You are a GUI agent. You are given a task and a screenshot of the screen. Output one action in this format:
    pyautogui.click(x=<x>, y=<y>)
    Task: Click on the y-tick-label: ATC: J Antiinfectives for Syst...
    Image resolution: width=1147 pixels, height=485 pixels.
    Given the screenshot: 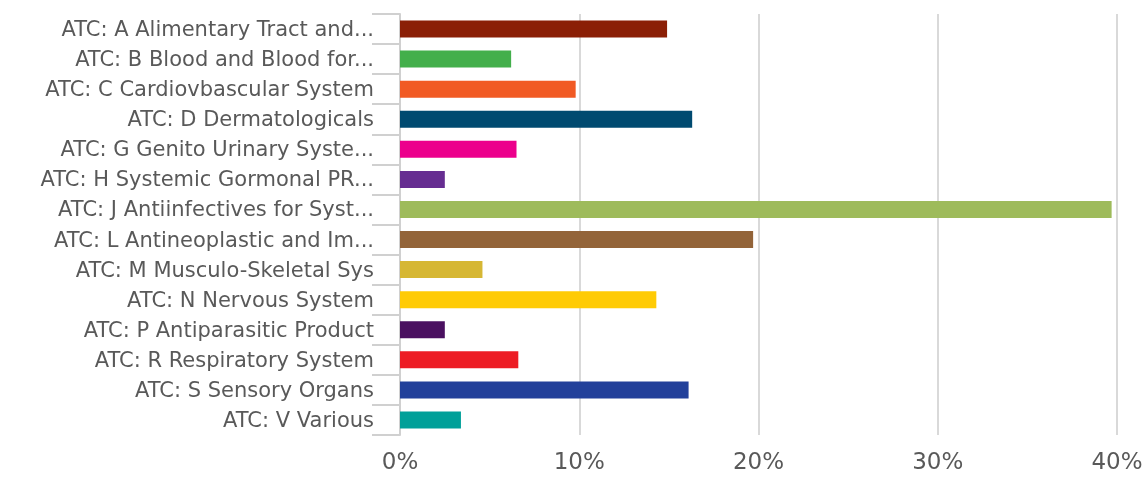 What is the action you would take?
    pyautogui.click(x=216, y=209)
    